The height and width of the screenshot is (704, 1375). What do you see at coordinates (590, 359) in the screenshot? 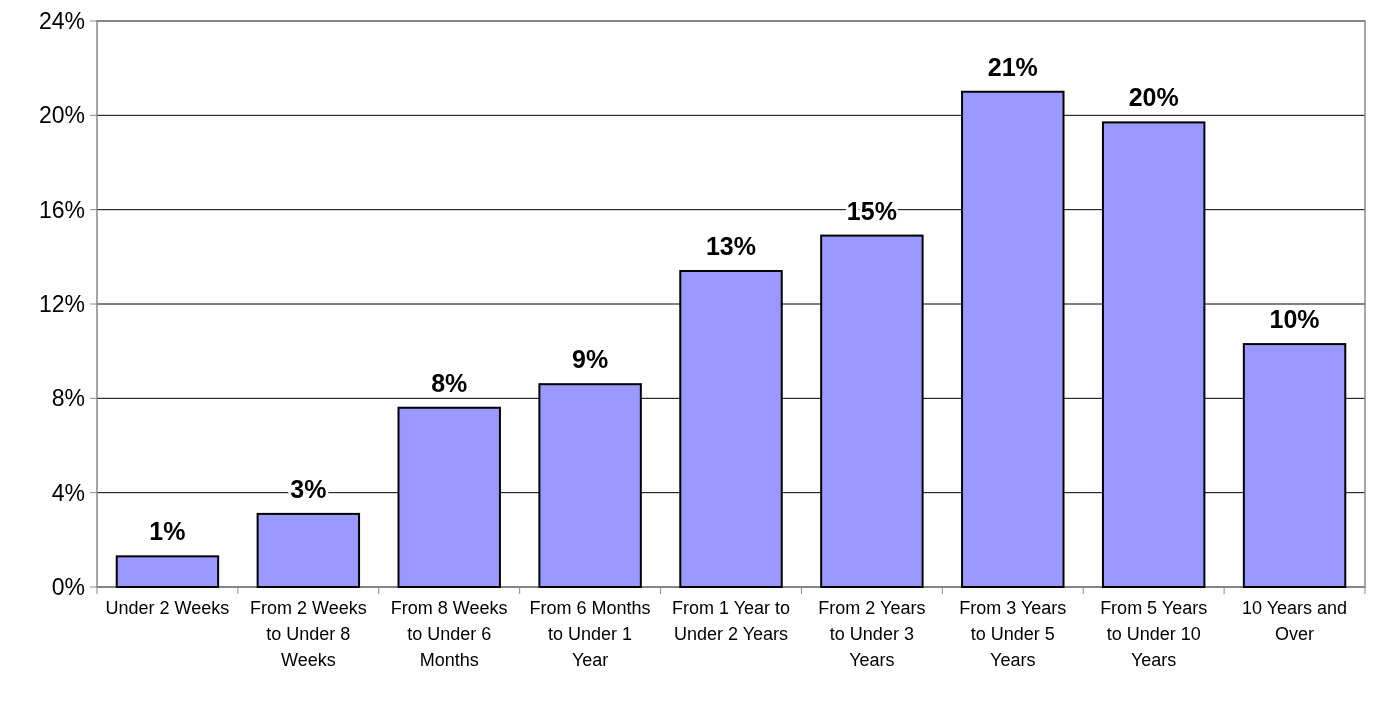
I see `data-label: 9%` at bounding box center [590, 359].